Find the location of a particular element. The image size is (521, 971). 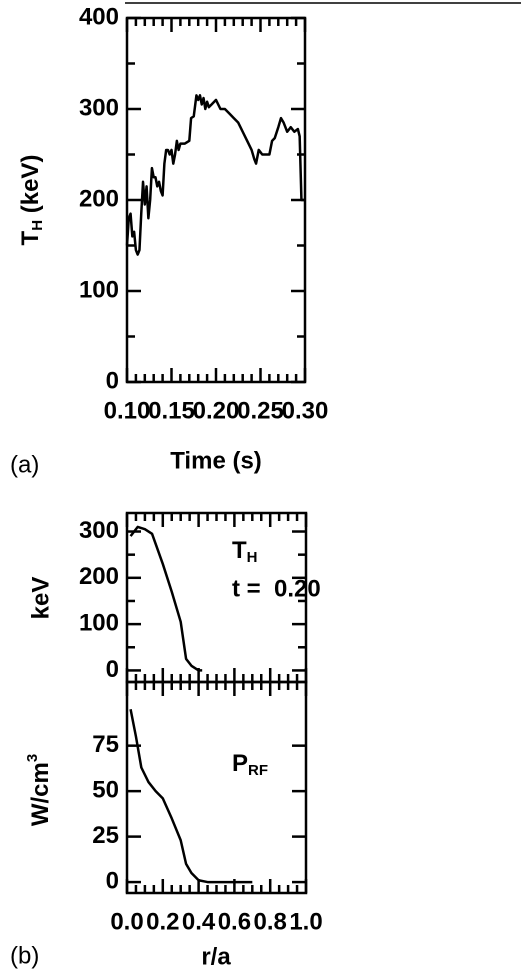

y-axis-label: W/cm3 is located at coordinates (39, 790).